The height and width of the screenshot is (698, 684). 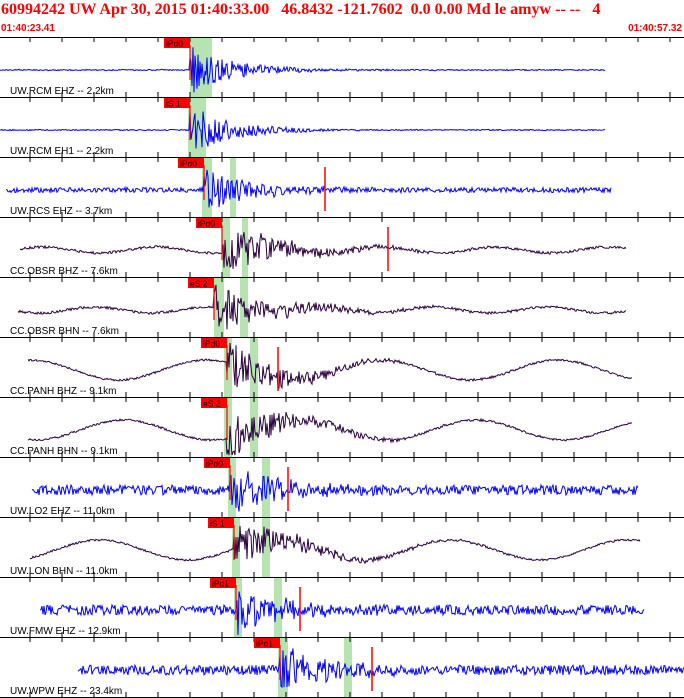 I want to click on trace-row: iPd0 UW.RCS EHZ -- 3.7km, so click(x=342, y=187).